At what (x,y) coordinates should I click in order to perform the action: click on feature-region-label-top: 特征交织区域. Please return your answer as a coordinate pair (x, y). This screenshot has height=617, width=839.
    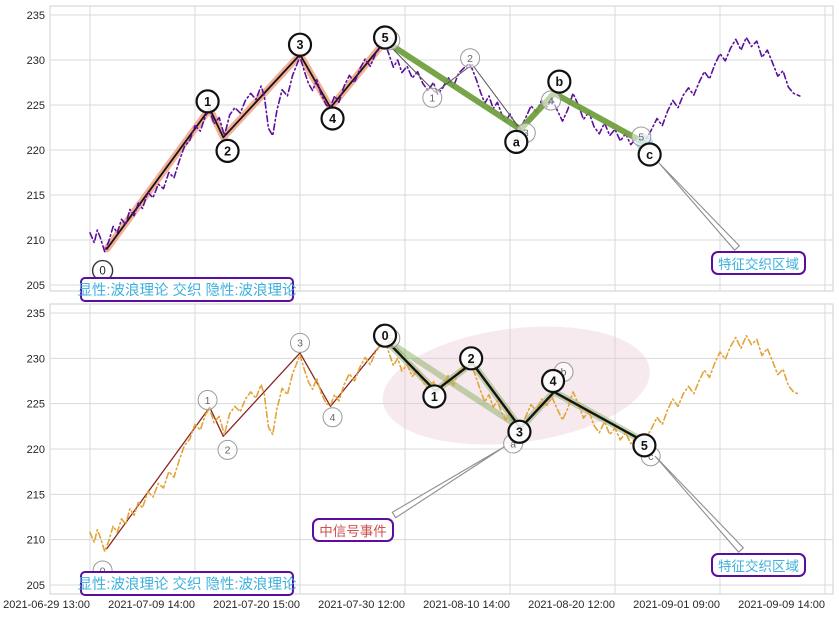
    Looking at the image, I should click on (758, 263).